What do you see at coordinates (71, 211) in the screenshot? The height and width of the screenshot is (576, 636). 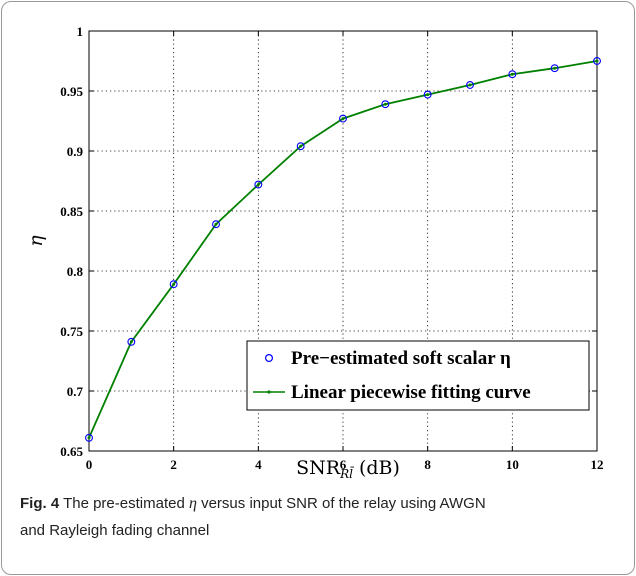 I see `y-tick-label: 0.85` at bounding box center [71, 211].